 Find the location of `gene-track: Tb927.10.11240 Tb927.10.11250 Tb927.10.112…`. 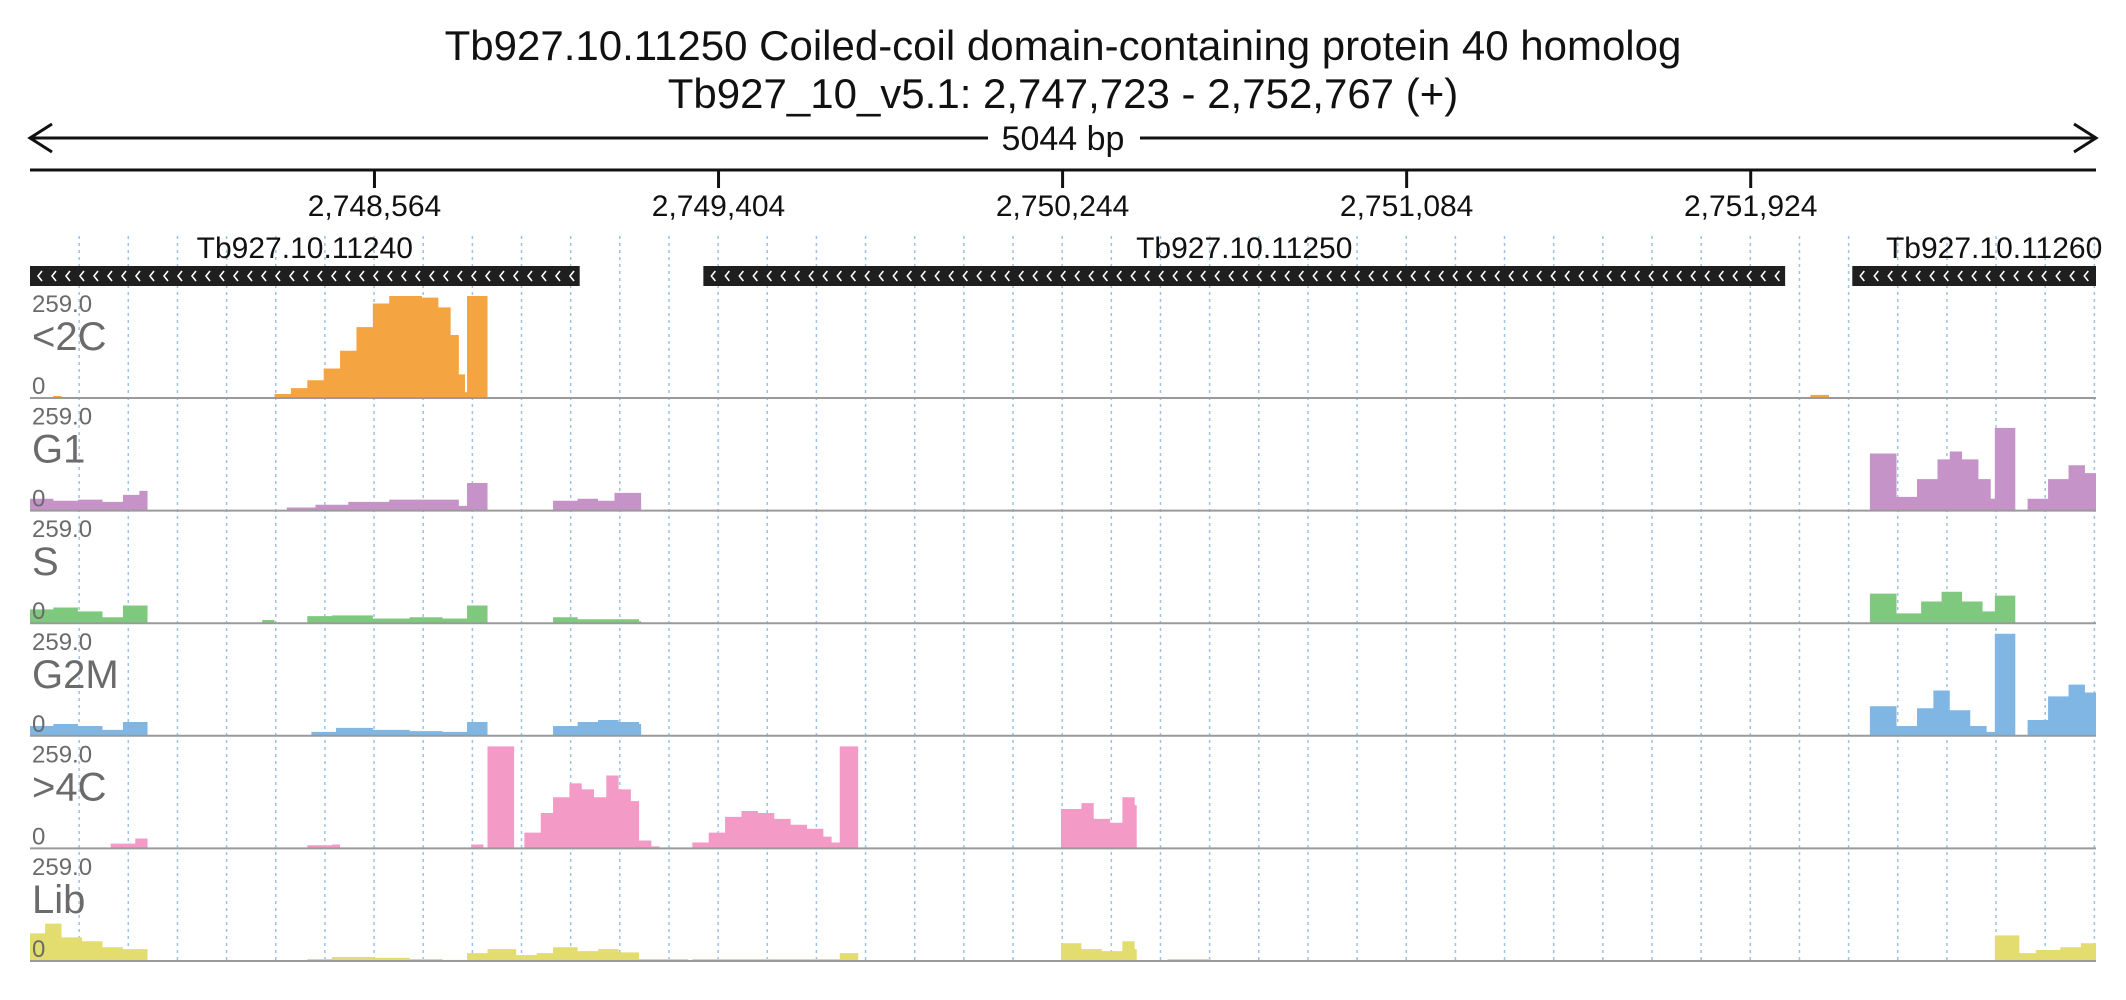

gene-track: Tb927.10.11240 Tb927.10.11250 Tb927.10.112… is located at coordinates (1066, 259).